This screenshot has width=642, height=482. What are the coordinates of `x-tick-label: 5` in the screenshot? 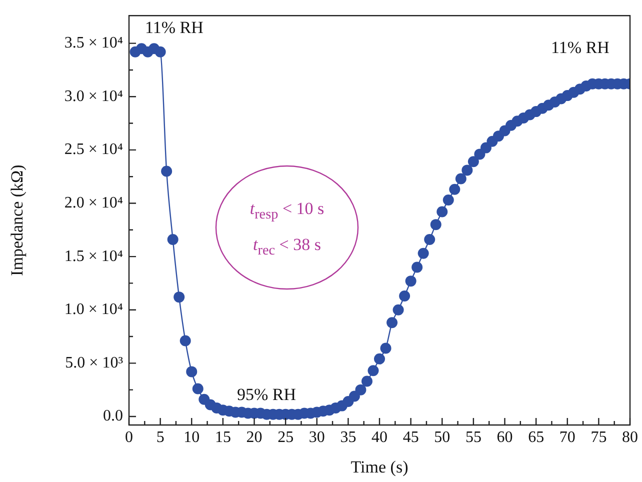 It's located at (160, 437).